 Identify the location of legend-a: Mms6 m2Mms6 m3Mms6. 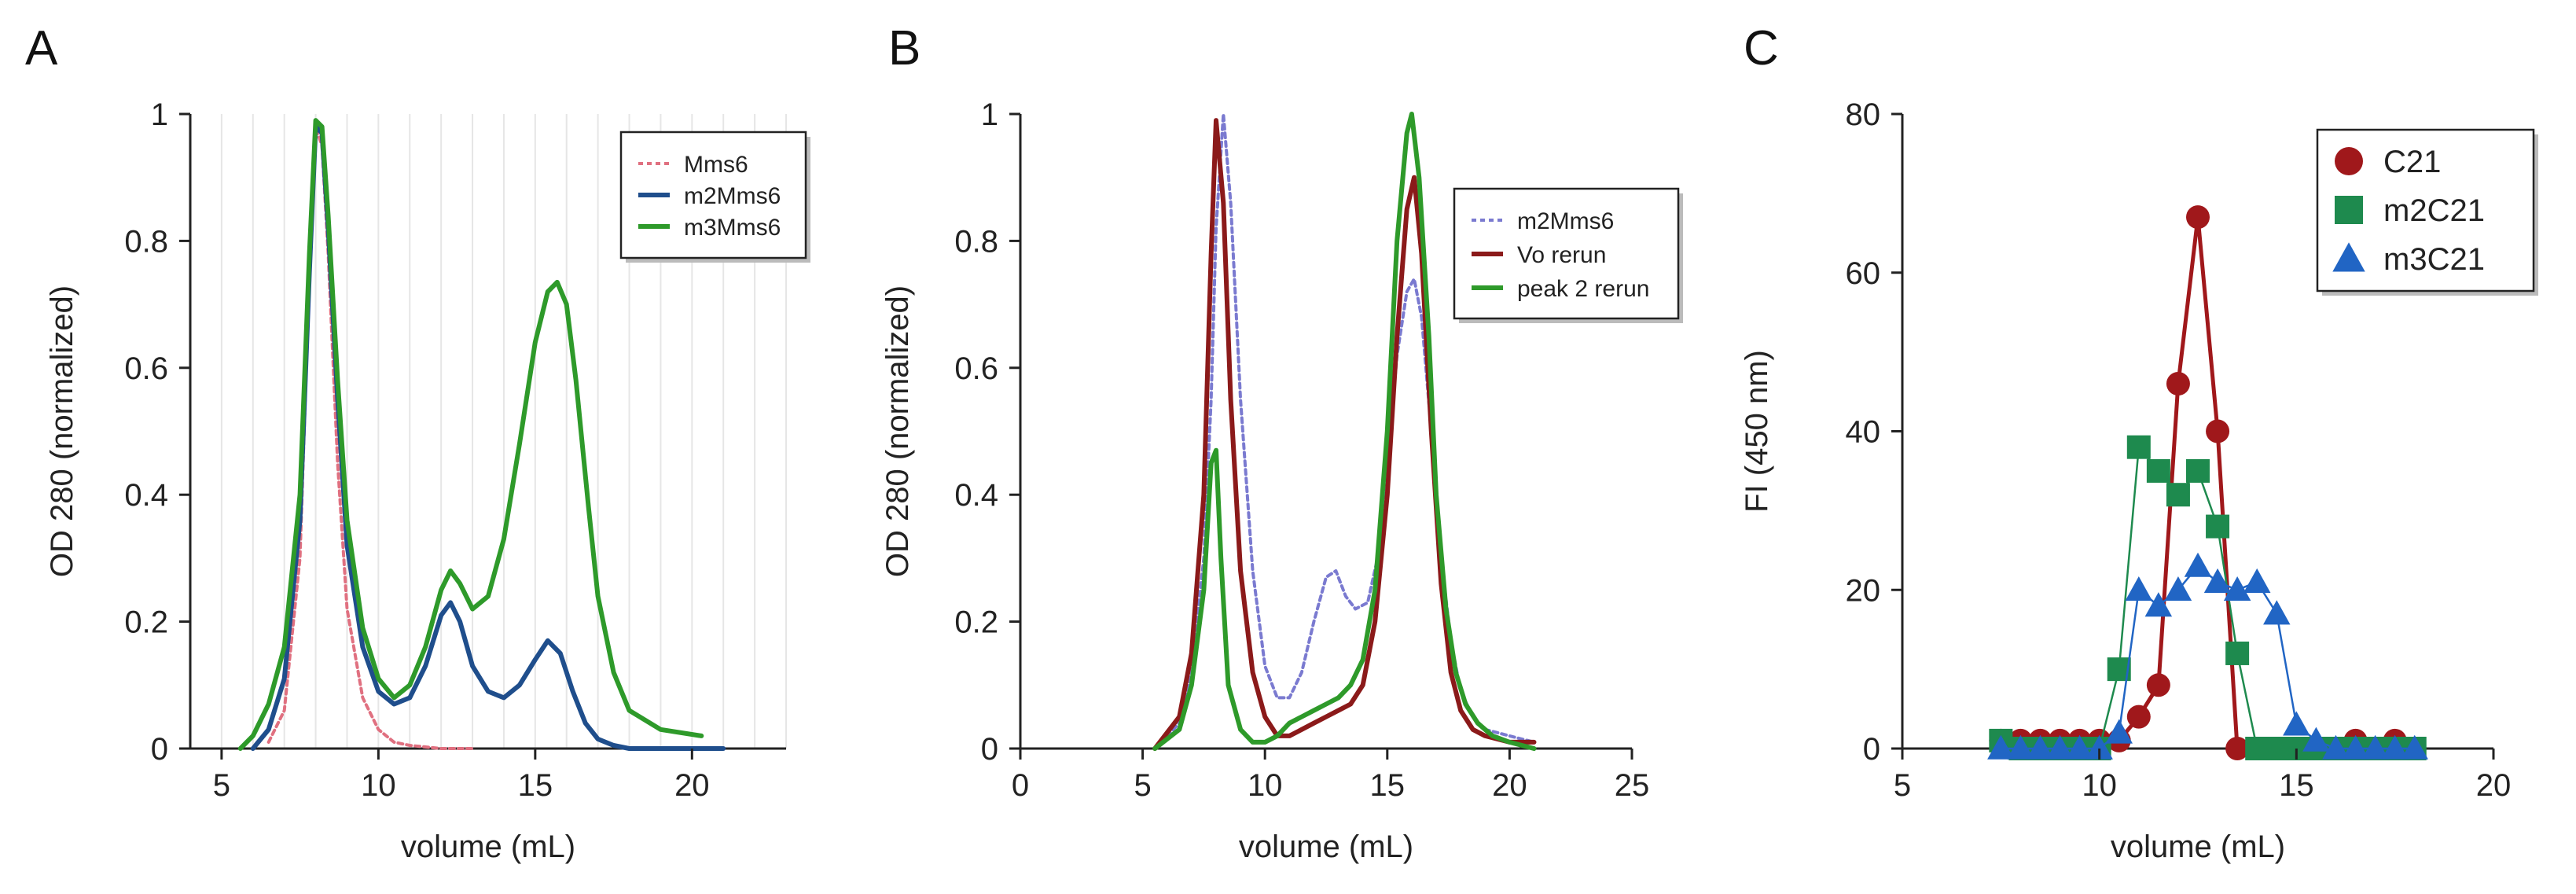
(714, 197).